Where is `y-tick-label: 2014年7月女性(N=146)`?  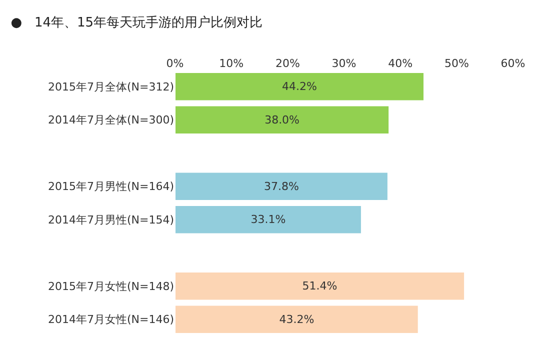
y-tick-label: 2014年7月女性(N=146) is located at coordinates (111, 319).